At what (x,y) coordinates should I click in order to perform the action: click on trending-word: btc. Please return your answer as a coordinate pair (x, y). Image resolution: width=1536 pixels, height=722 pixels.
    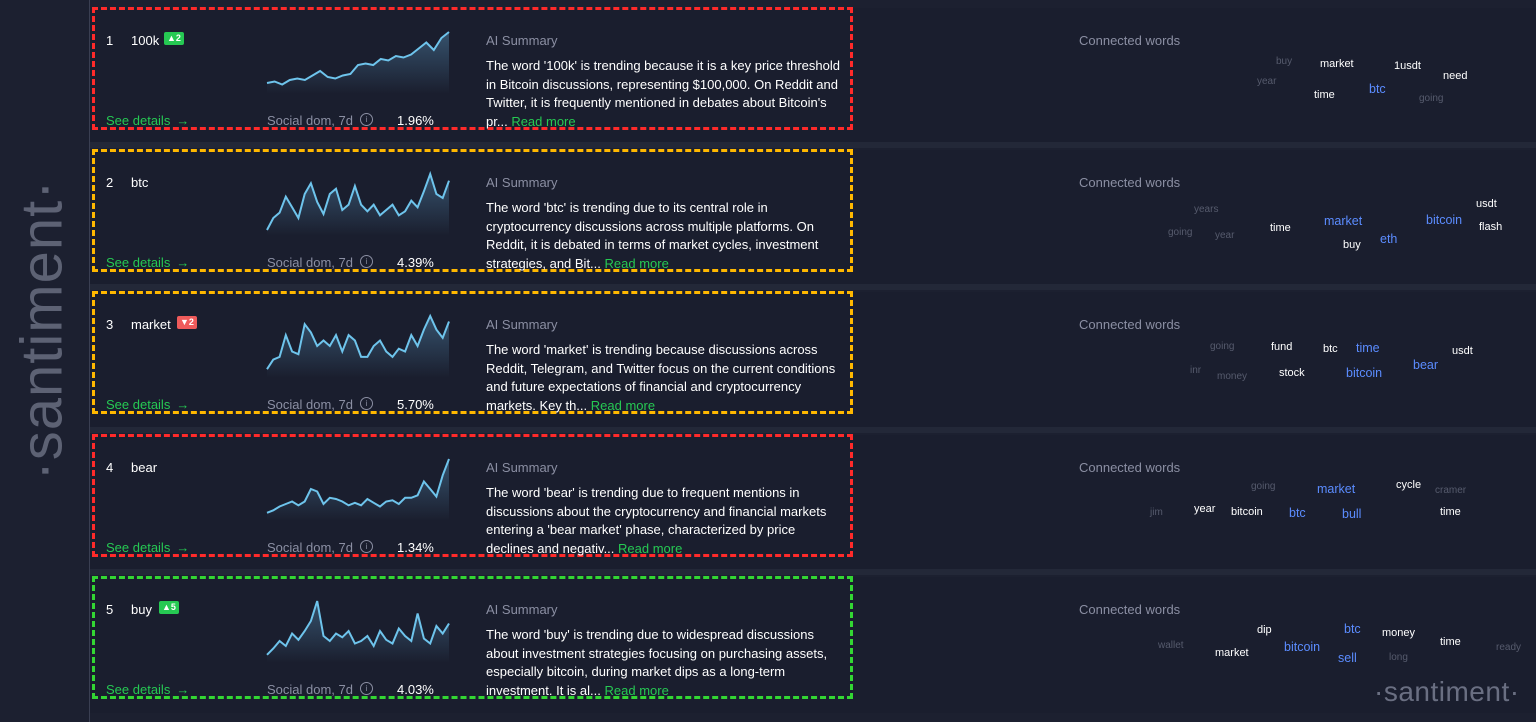
    Looking at the image, I should click on (140, 182).